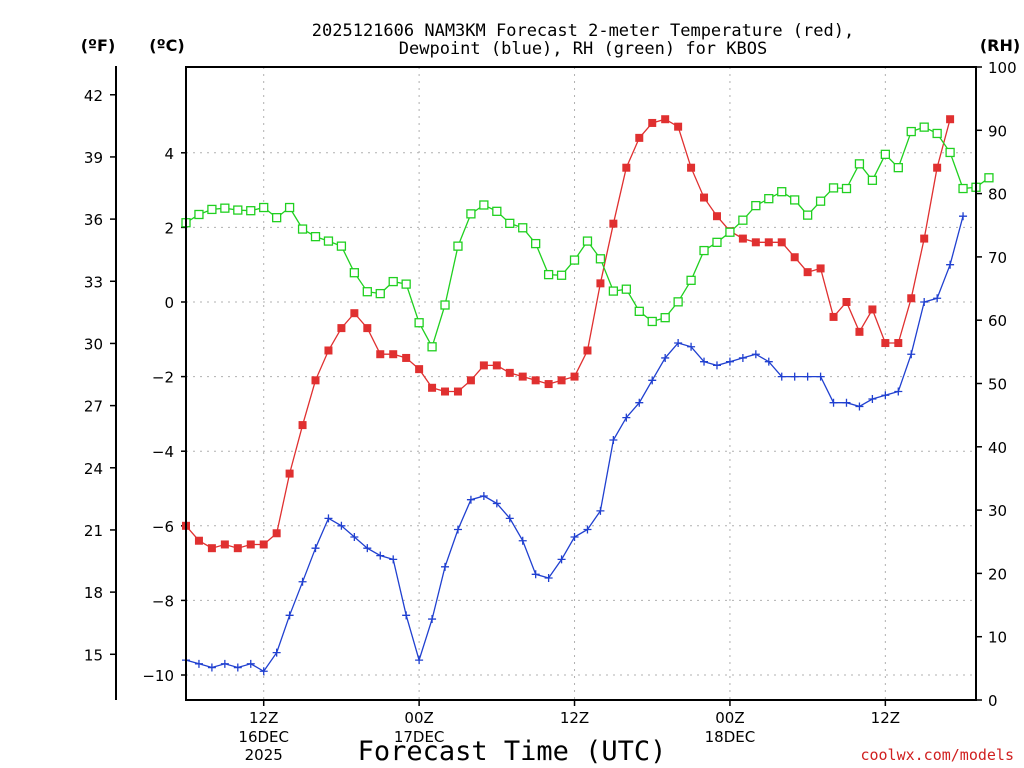 The height and width of the screenshot is (768, 1024). Describe the element at coordinates (166, 45) in the screenshot. I see `celsius-unit-label: (ºC)` at that location.